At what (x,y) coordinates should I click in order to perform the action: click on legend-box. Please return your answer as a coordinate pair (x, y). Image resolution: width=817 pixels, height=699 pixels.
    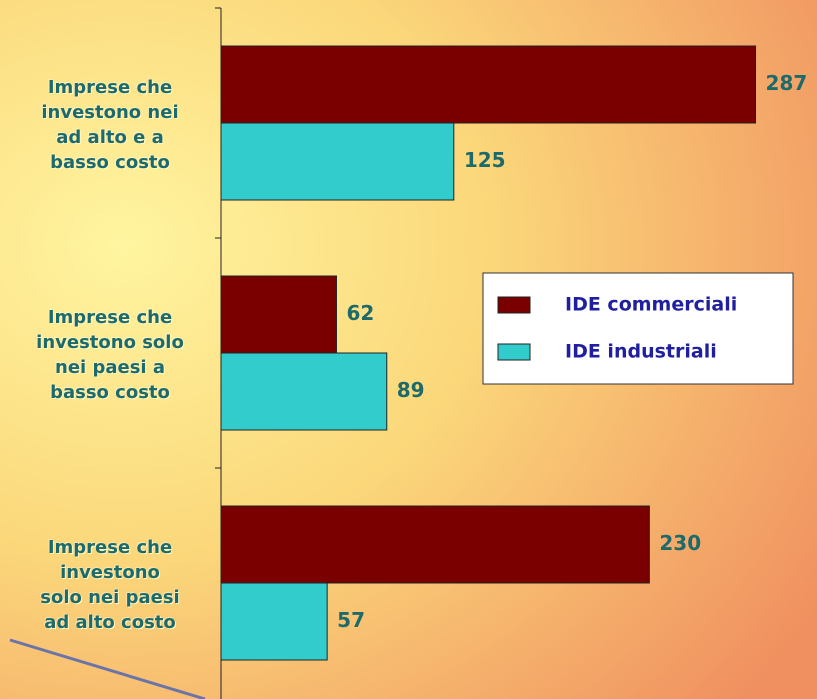
    Looking at the image, I should click on (638, 328).